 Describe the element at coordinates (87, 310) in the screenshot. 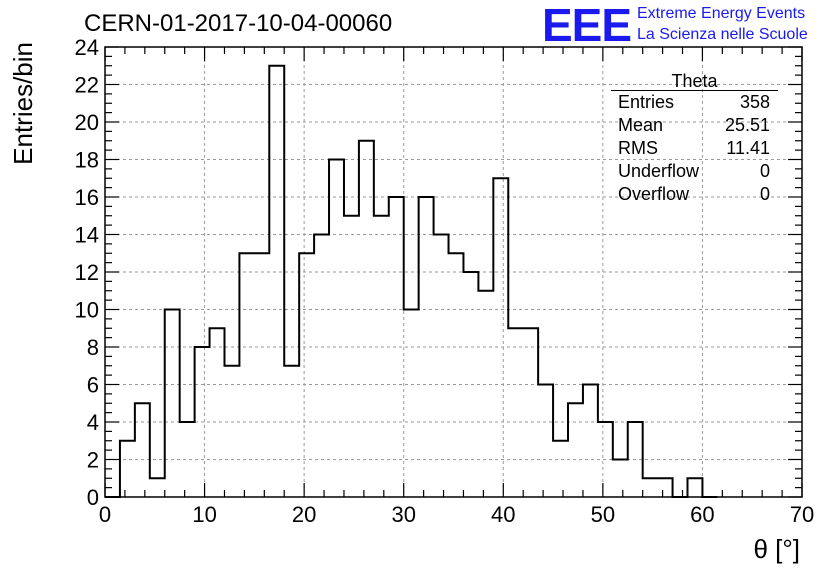

I see `y-tick-label: 10` at that location.